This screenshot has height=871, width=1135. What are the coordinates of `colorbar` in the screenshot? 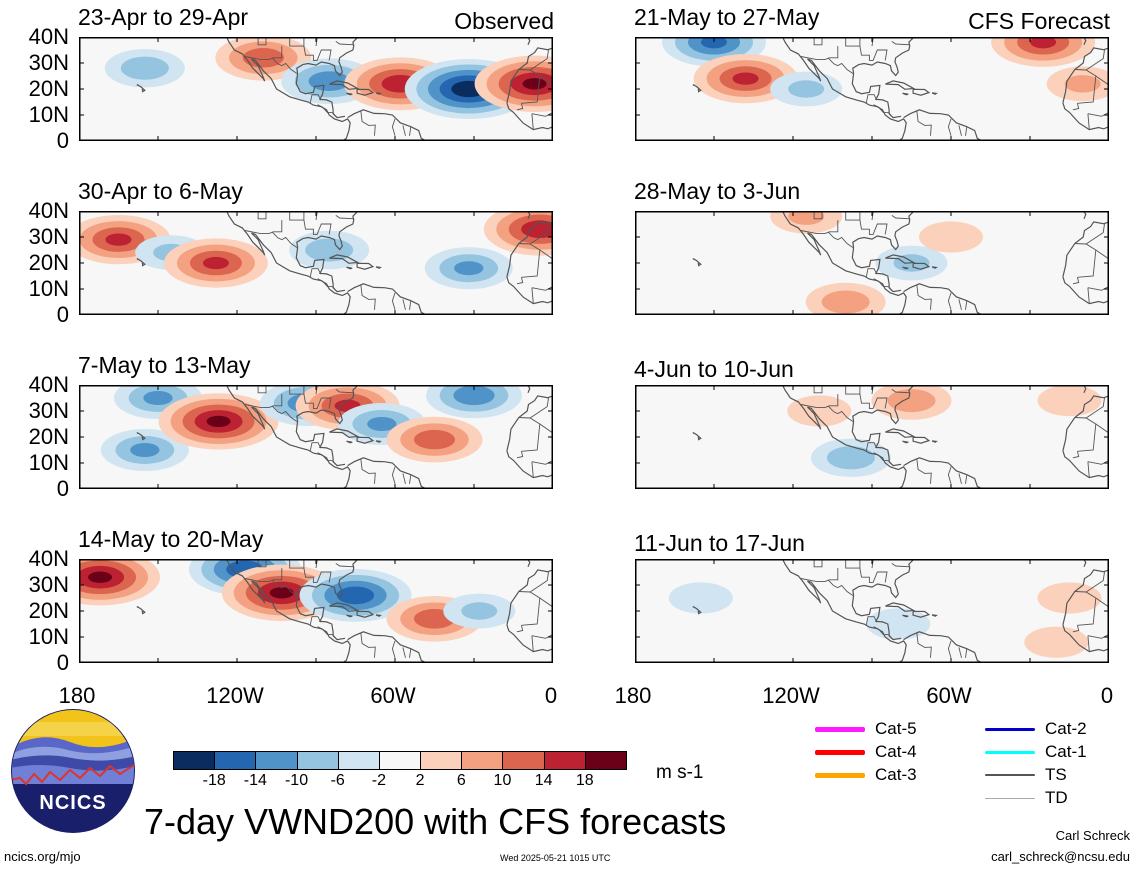 It's located at (400, 760).